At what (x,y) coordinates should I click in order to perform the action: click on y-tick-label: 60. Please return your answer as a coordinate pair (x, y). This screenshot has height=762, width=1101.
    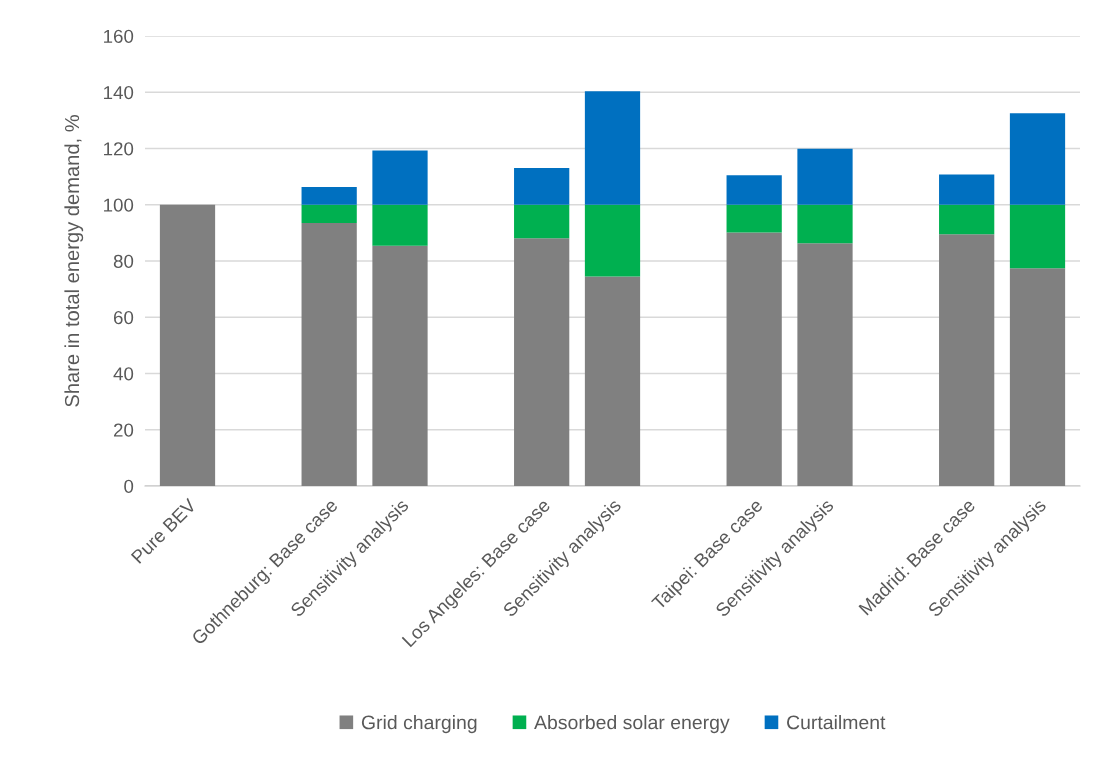
    Looking at the image, I should click on (123, 317).